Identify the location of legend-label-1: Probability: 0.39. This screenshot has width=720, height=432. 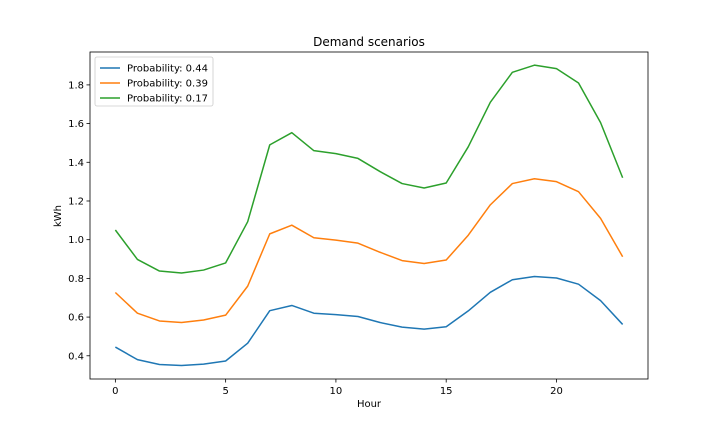
(167, 84).